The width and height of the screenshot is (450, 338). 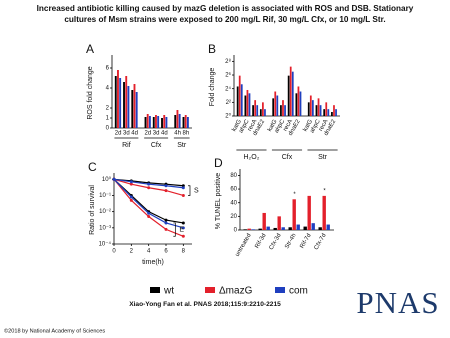 I want to click on y-tick-label: 60, so click(x=233, y=190).